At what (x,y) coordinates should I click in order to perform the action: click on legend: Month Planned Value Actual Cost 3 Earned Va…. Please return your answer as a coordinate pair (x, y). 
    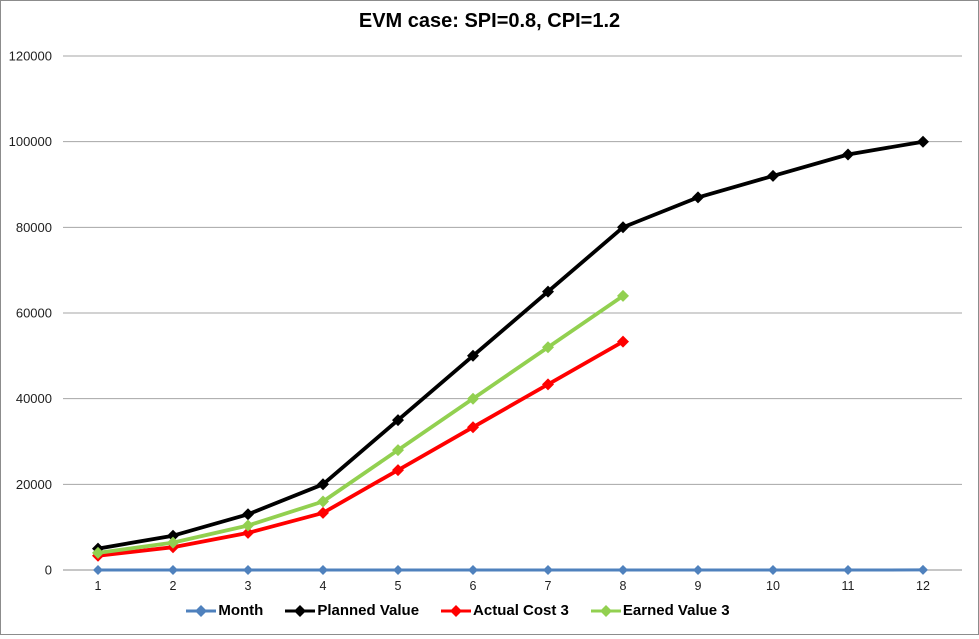
    Looking at the image, I should click on (458, 610).